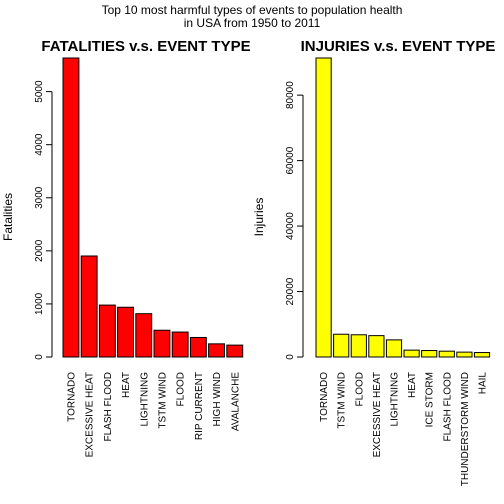  Describe the element at coordinates (376, 346) in the screenshot. I see `injuries-bar-excessive-heat` at that location.